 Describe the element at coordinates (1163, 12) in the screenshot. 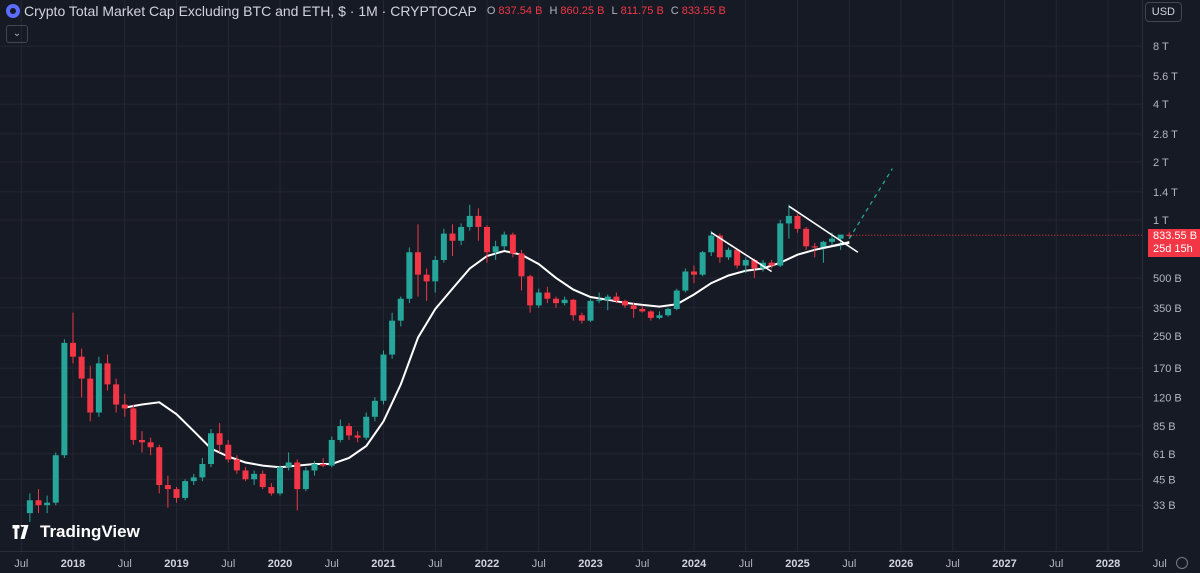

I see `currency-selector: USD` at that location.